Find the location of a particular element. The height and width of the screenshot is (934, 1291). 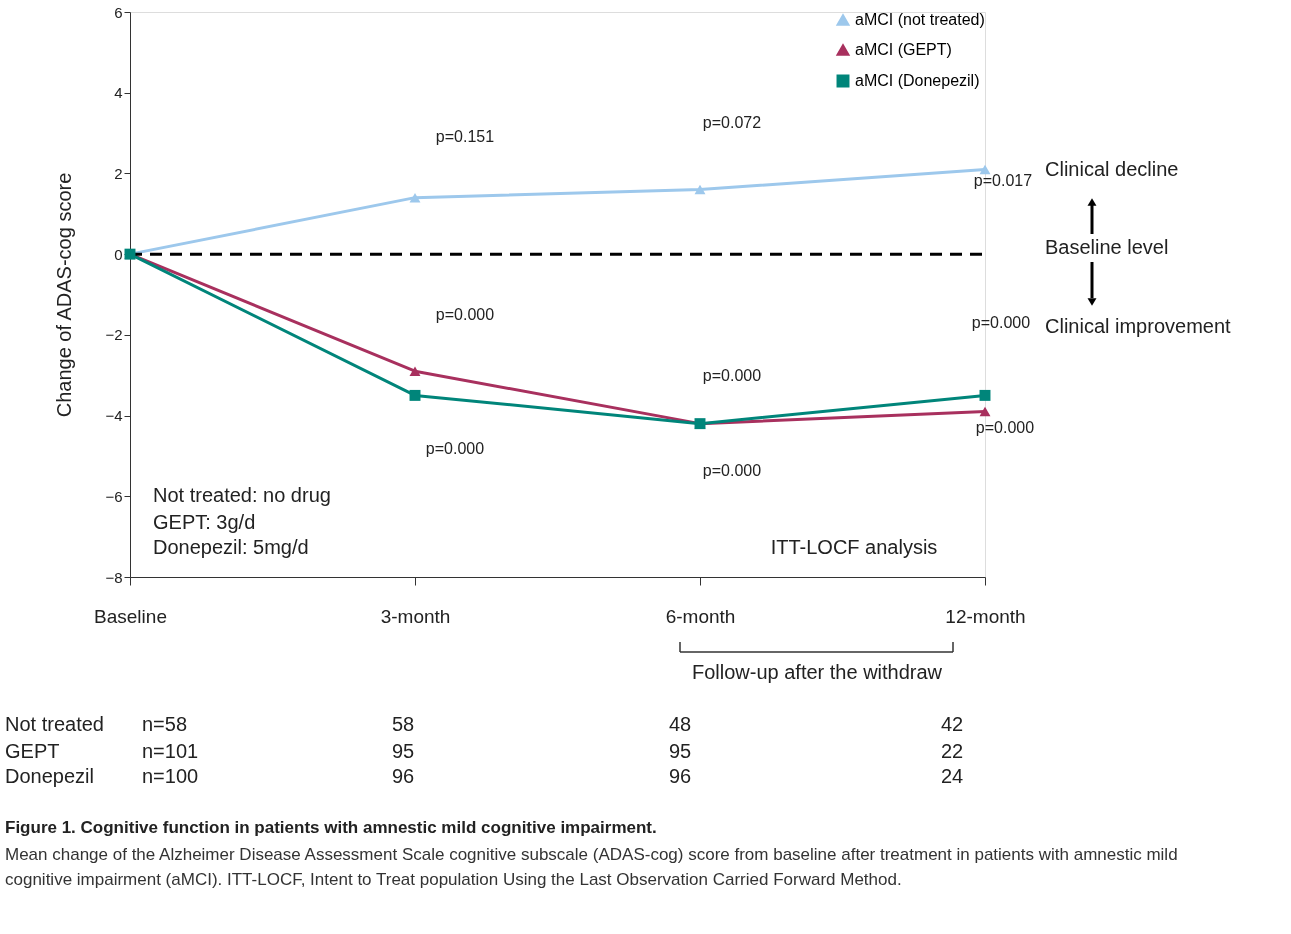

text: n=100 is located at coordinates (170, 776).